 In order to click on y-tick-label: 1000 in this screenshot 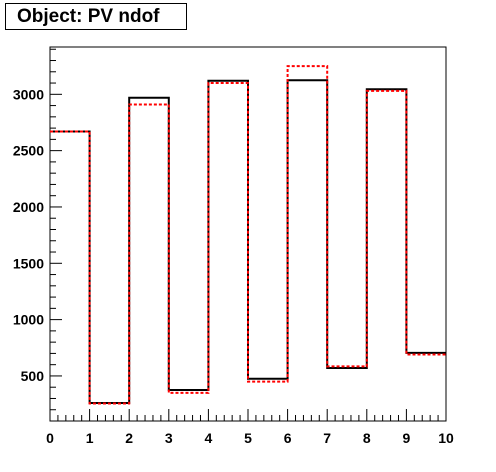, I will do `click(28, 320)`.